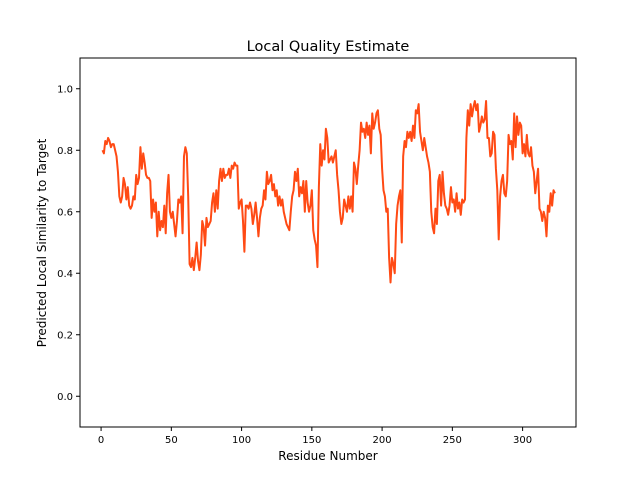 The height and width of the screenshot is (480, 640). What do you see at coordinates (328, 47) in the screenshot?
I see `chart-title: Local Quality Estimate` at bounding box center [328, 47].